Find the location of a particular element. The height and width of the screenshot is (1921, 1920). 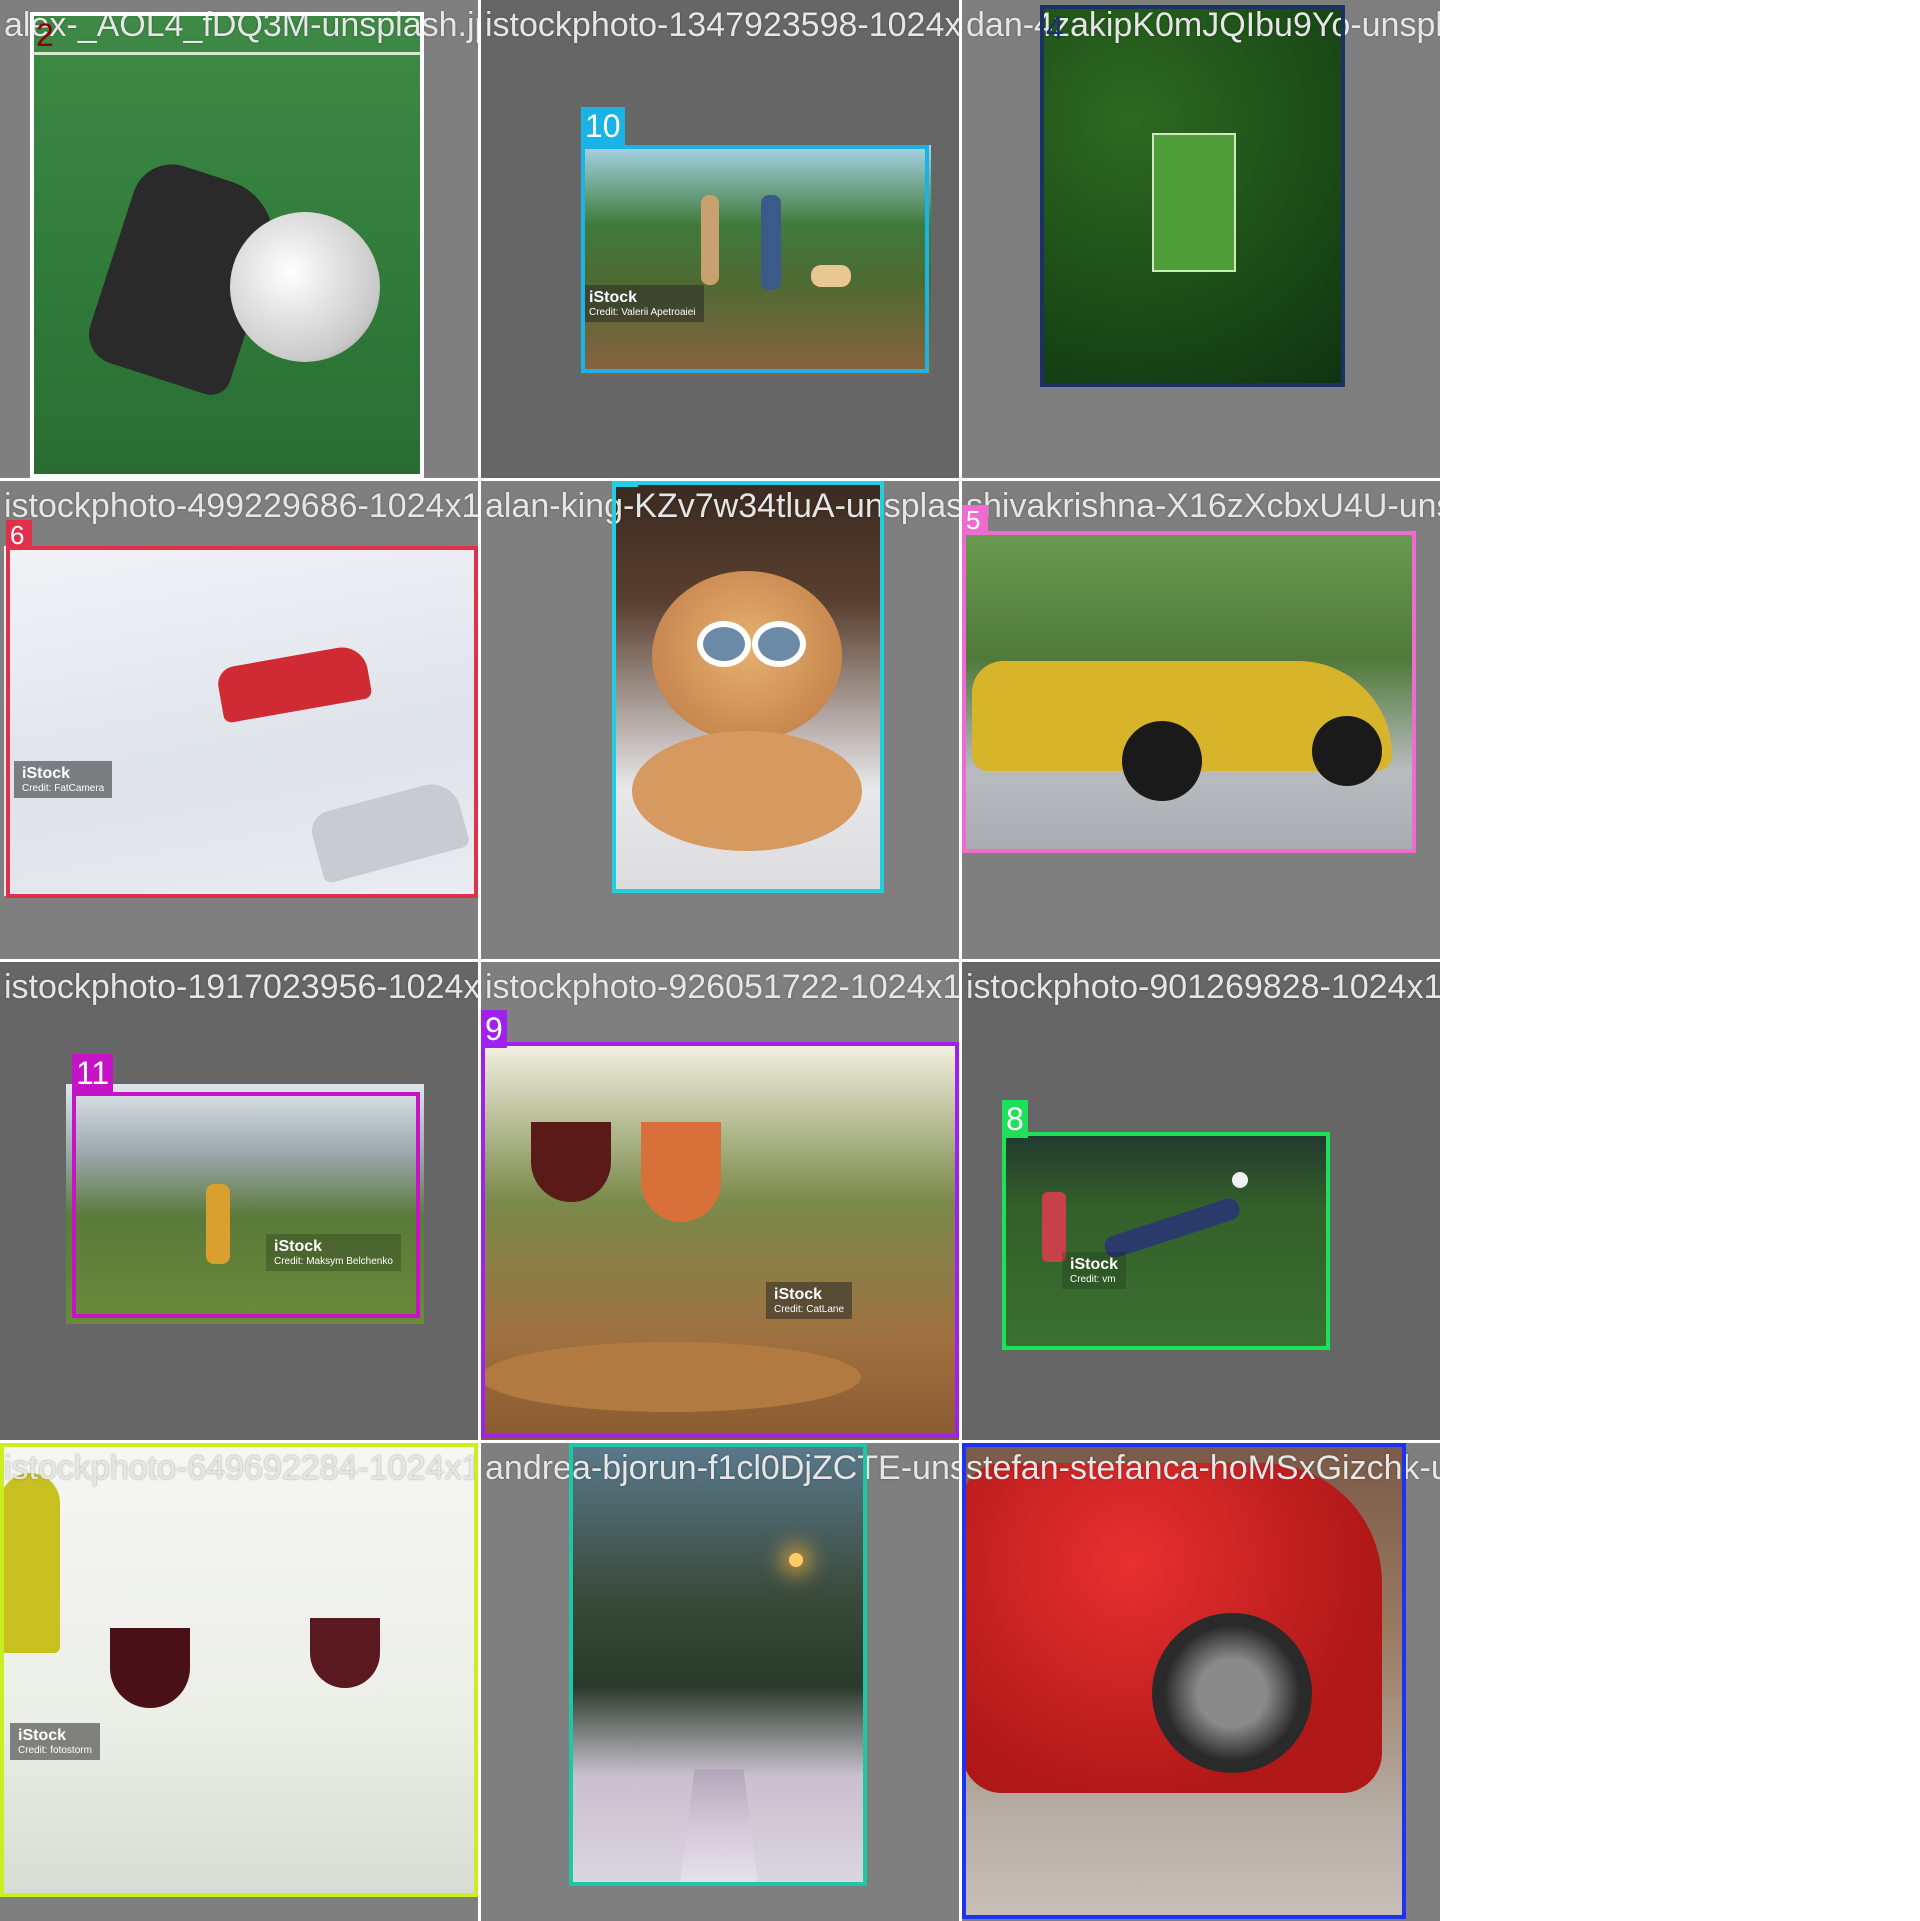

detection-label: 1 is located at coordinates (625, 484).